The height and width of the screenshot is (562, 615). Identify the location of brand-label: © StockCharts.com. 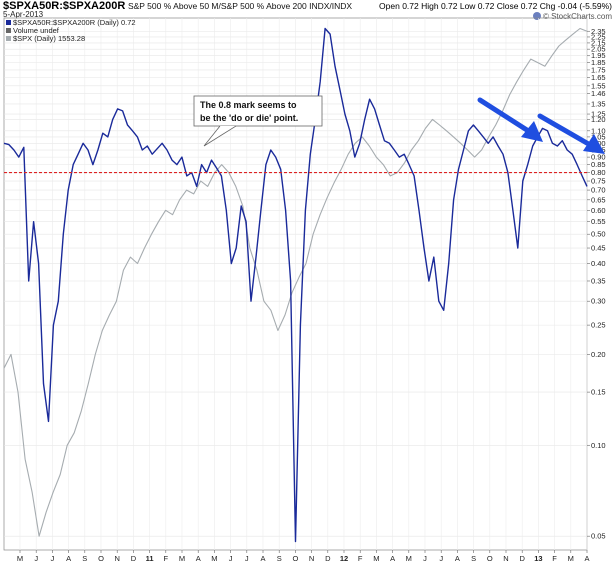
(572, 16).